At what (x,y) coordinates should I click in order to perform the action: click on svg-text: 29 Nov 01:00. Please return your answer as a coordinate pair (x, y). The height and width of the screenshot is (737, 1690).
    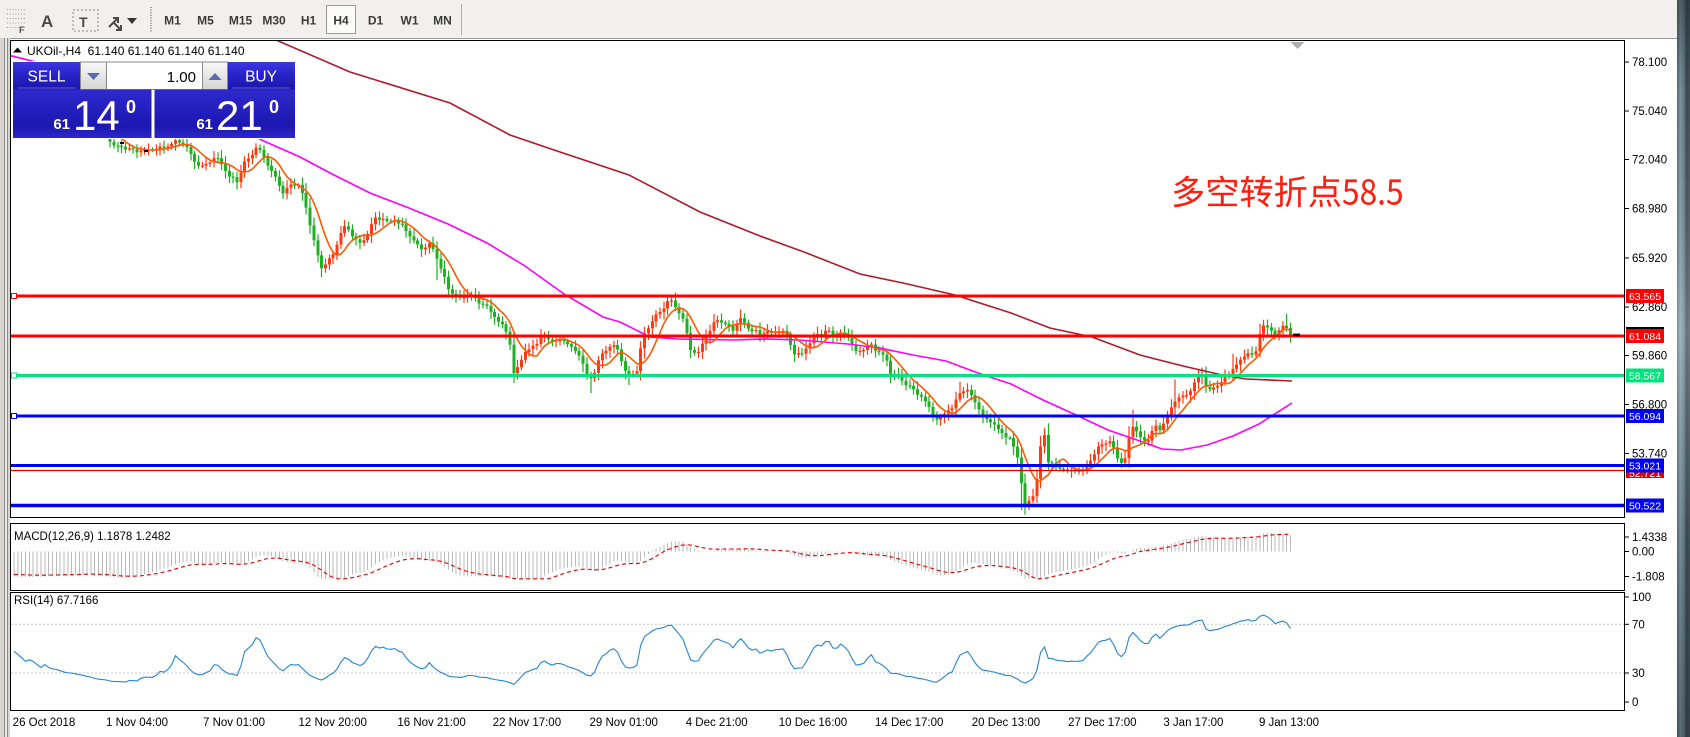
    Looking at the image, I should click on (623, 723).